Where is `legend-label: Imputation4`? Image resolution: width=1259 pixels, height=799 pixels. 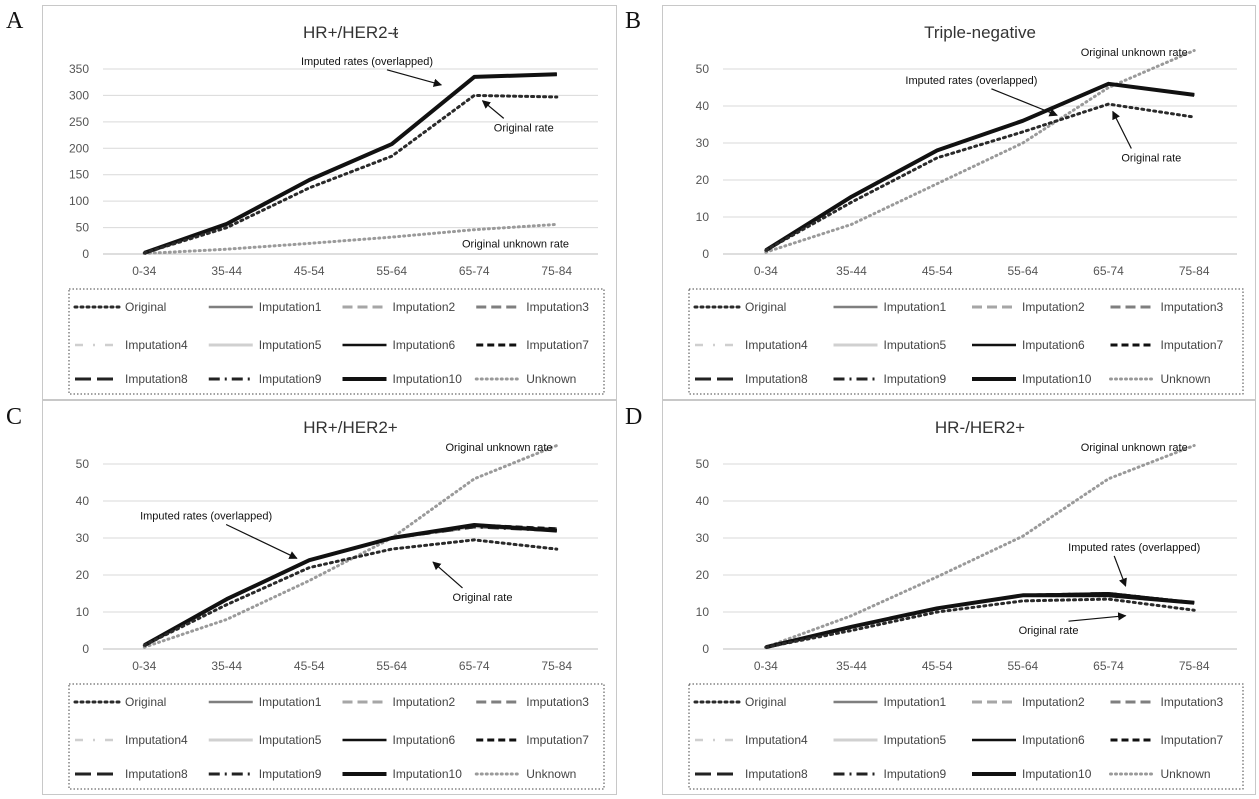 legend-label: Imputation4 is located at coordinates (156, 740).